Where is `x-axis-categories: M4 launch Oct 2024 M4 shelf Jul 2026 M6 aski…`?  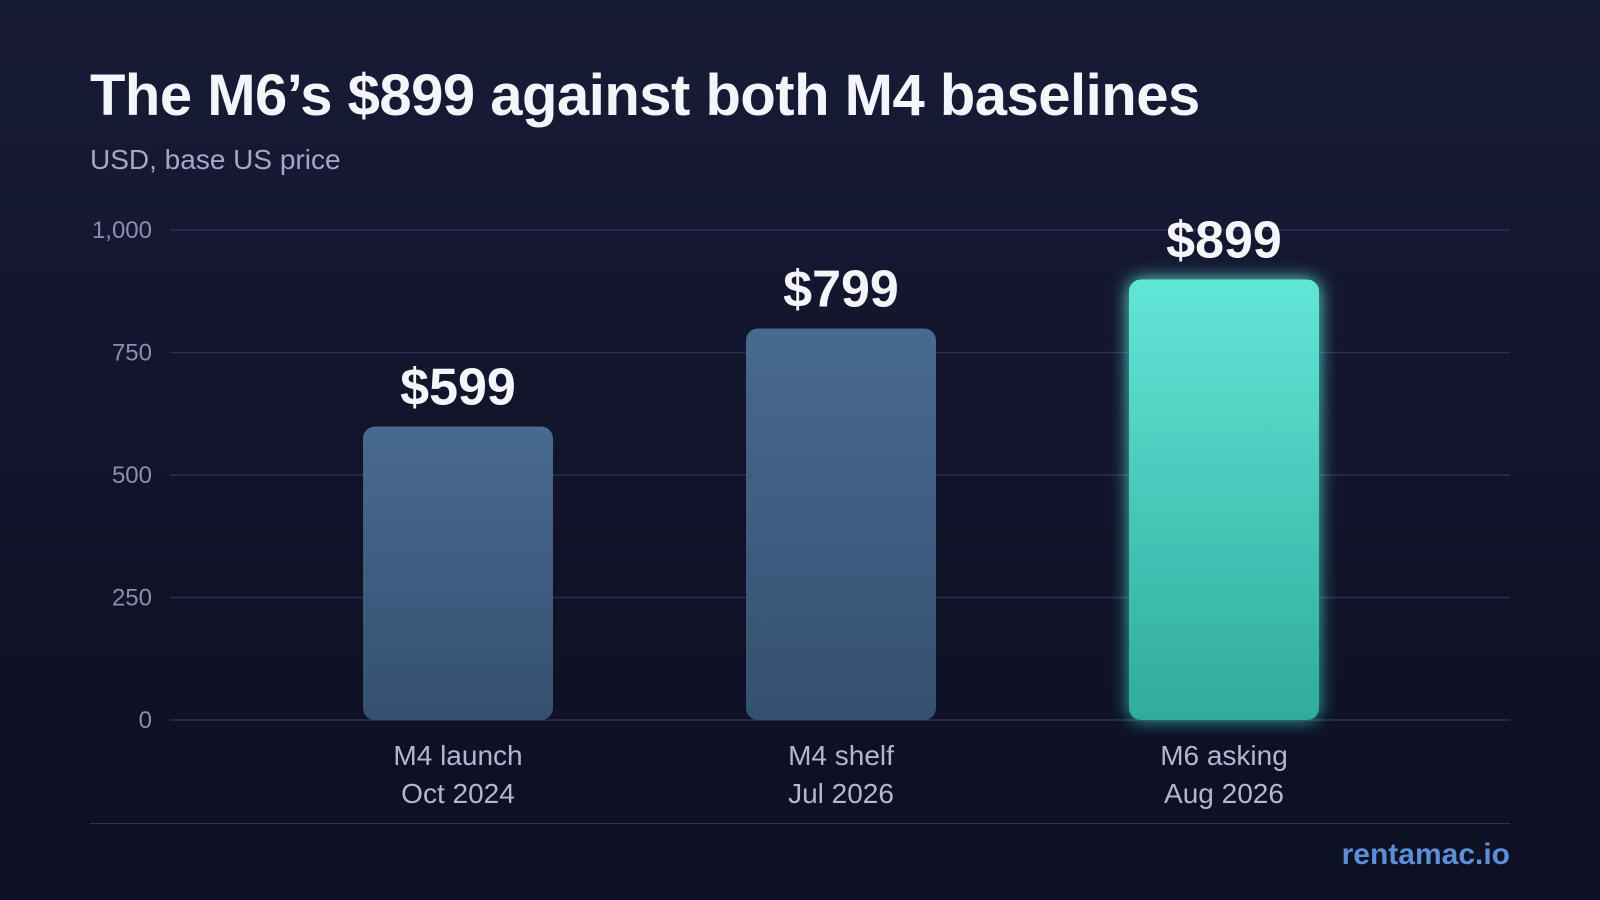 x-axis-categories: M4 launch Oct 2024 M4 shelf Jul 2026 M6 aski… is located at coordinates (840, 774).